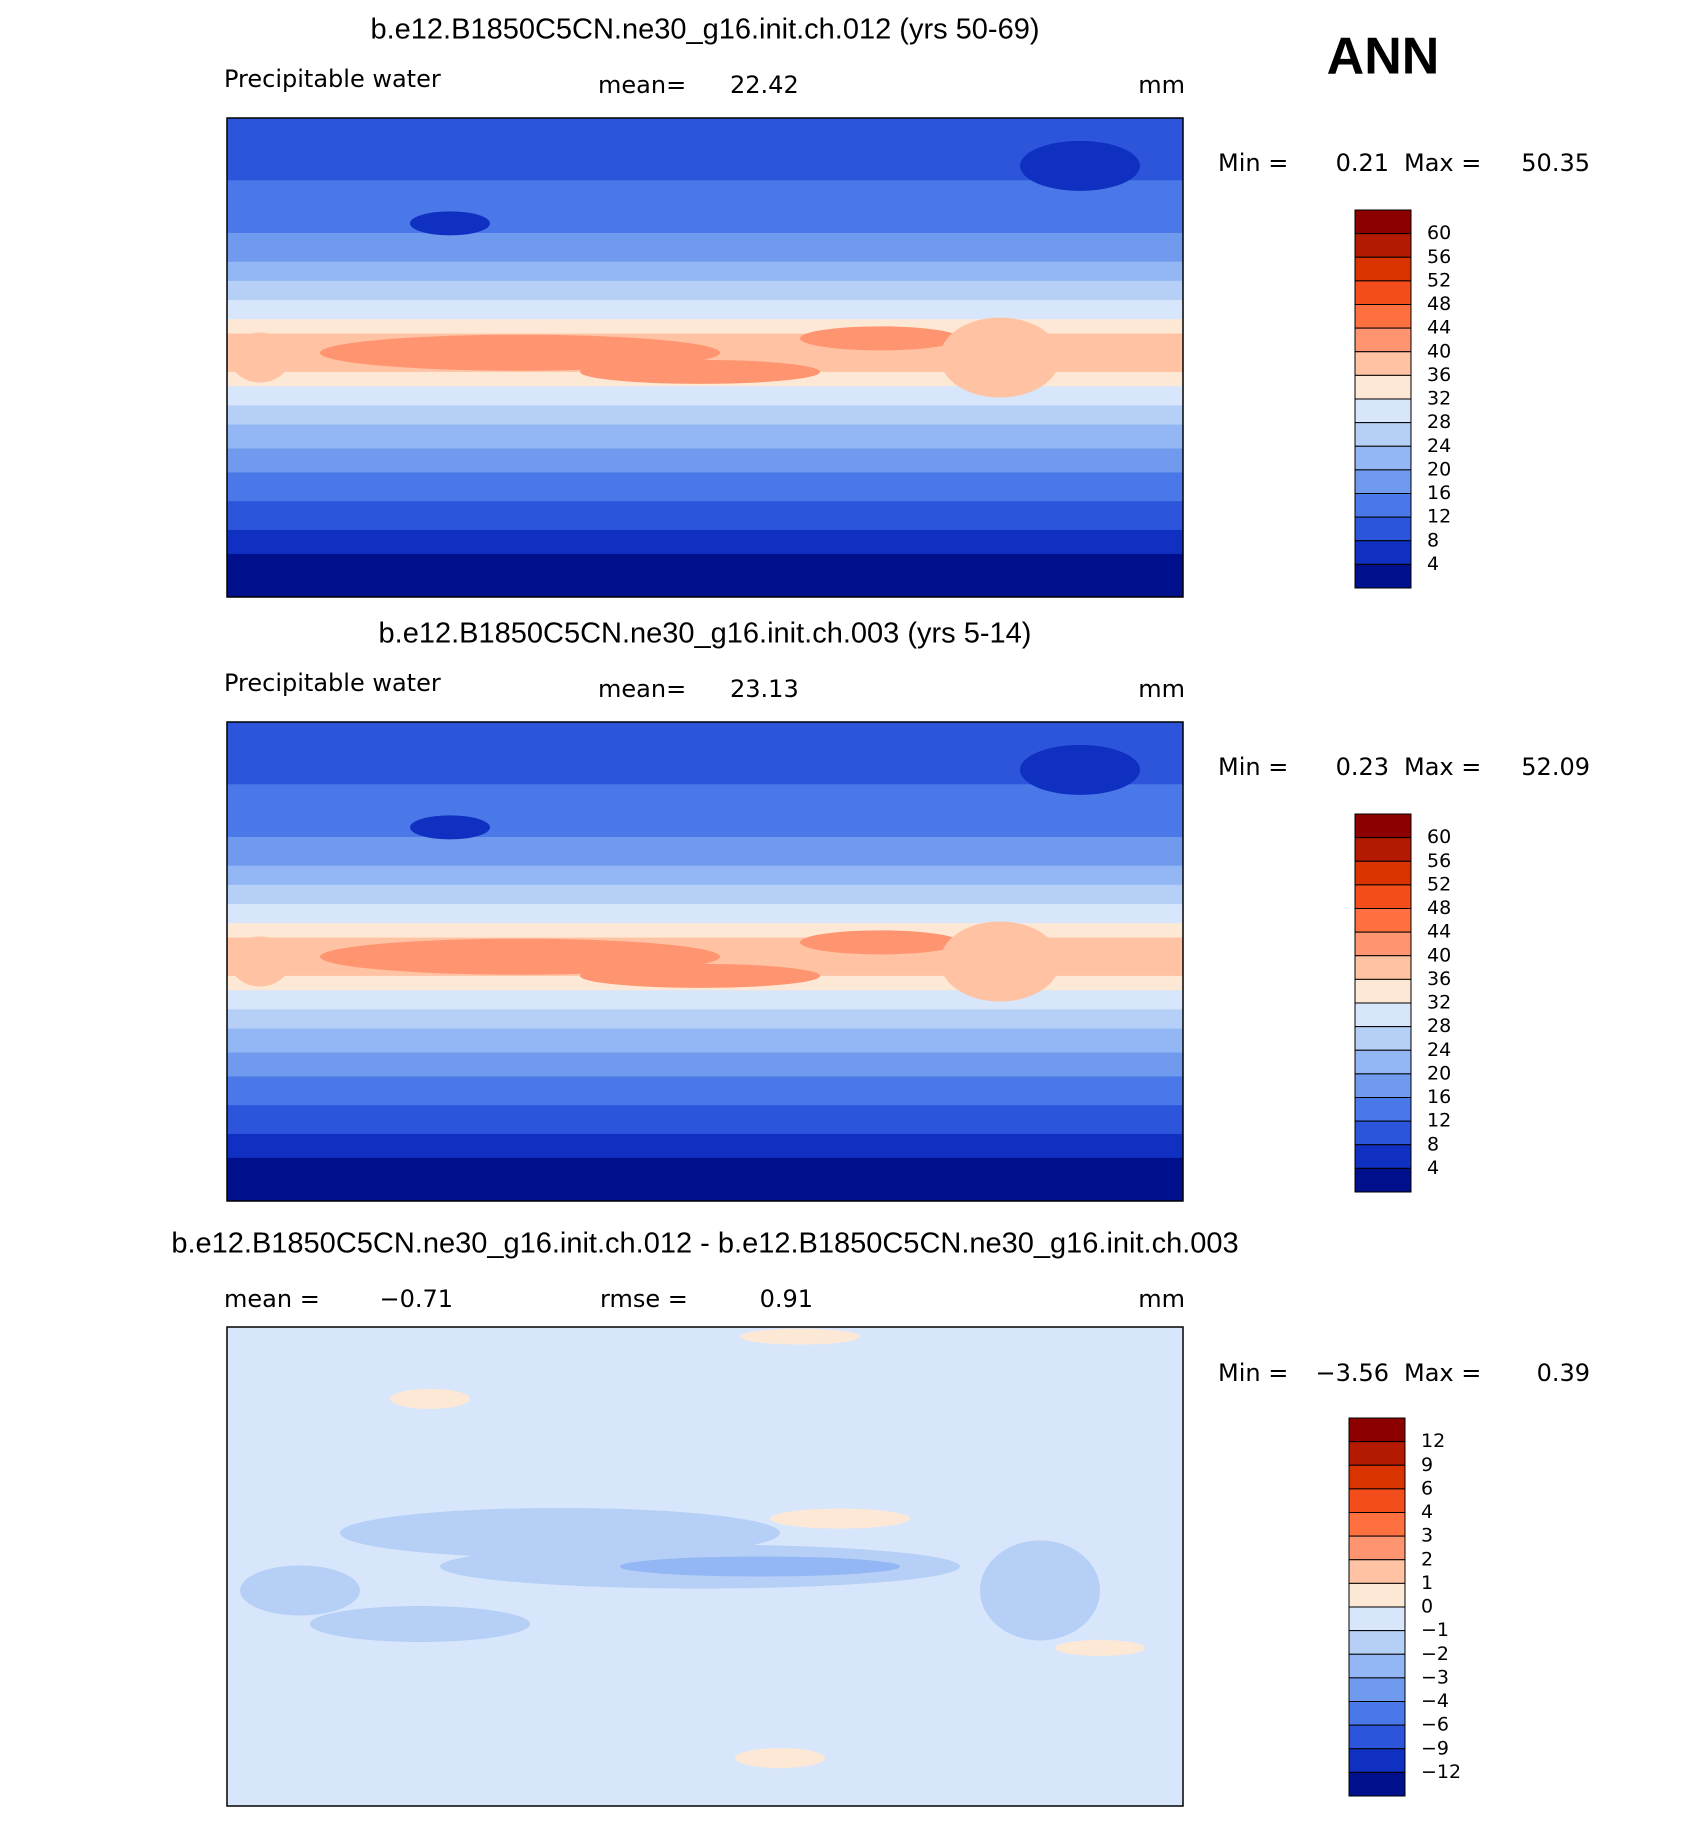 This screenshot has width=1708, height=1825. What do you see at coordinates (1427, 1559) in the screenshot?
I see `colorbar-label: 2` at bounding box center [1427, 1559].